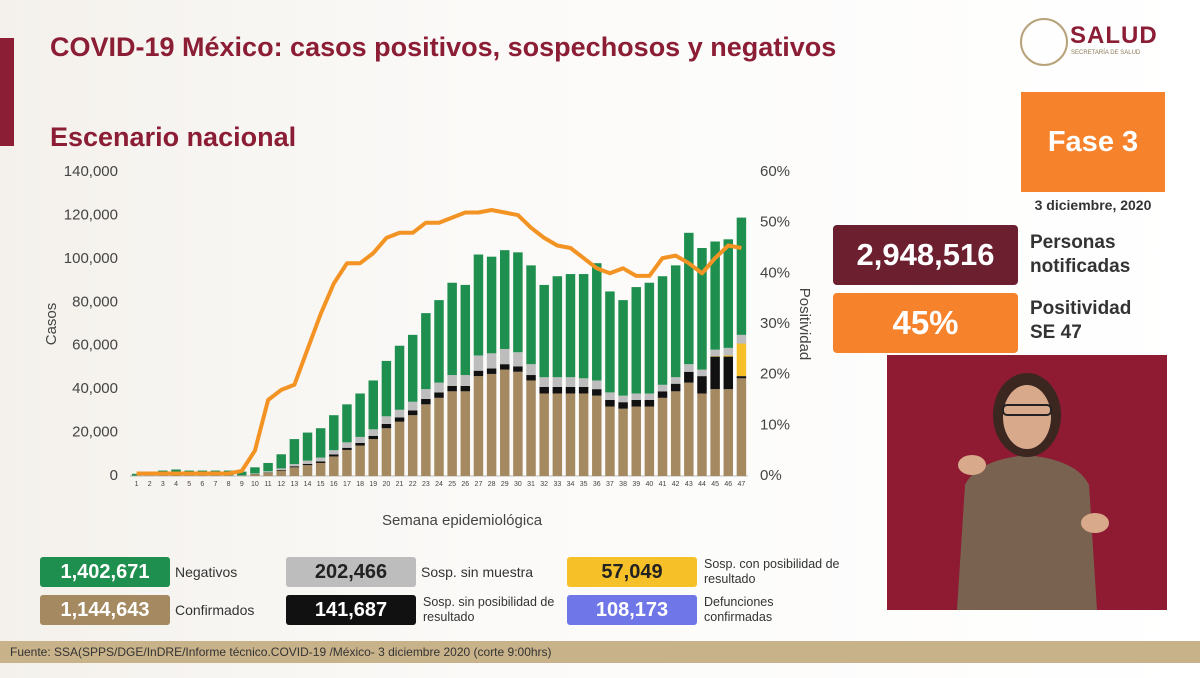  What do you see at coordinates (775, 424) in the screenshot?
I see `y2-tick-label: 10%` at bounding box center [775, 424].